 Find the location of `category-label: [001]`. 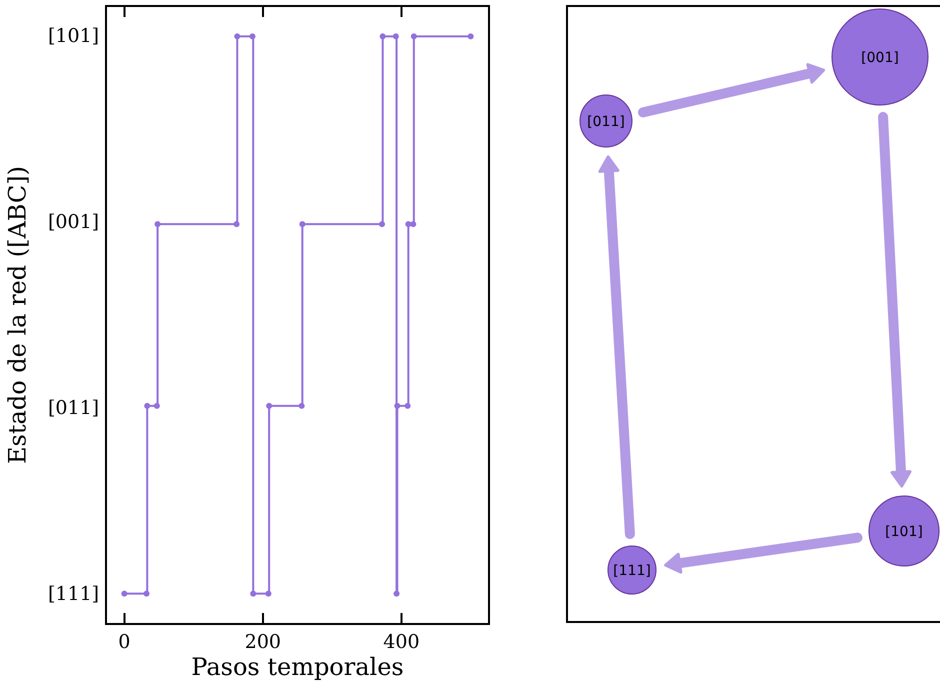

category-label: [001] is located at coordinates (74, 222).